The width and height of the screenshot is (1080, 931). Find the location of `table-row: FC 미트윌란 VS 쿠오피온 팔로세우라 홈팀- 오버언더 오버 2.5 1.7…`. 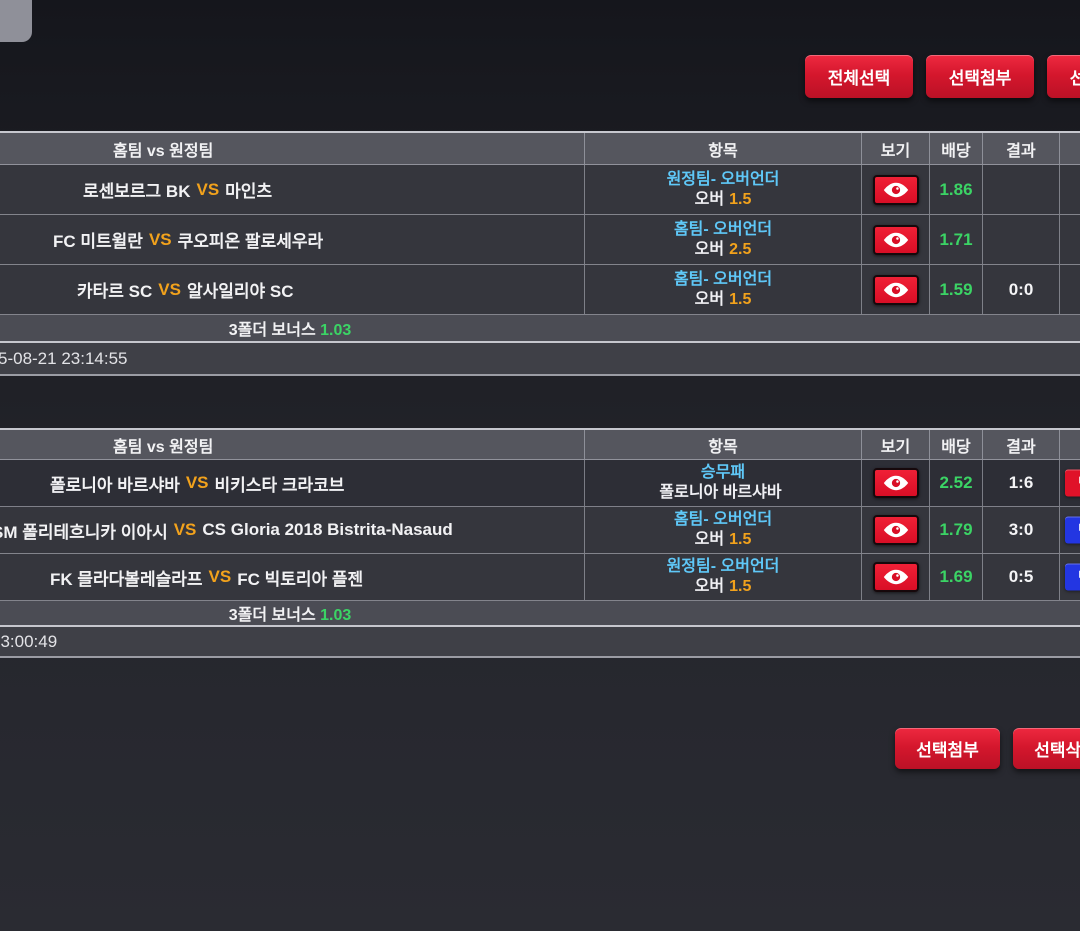

table-row: FC 미트윌란 VS 쿠오피온 팔로세우라 홈팀- 오버언더 오버 2.5 1.7… is located at coordinates (540, 240).